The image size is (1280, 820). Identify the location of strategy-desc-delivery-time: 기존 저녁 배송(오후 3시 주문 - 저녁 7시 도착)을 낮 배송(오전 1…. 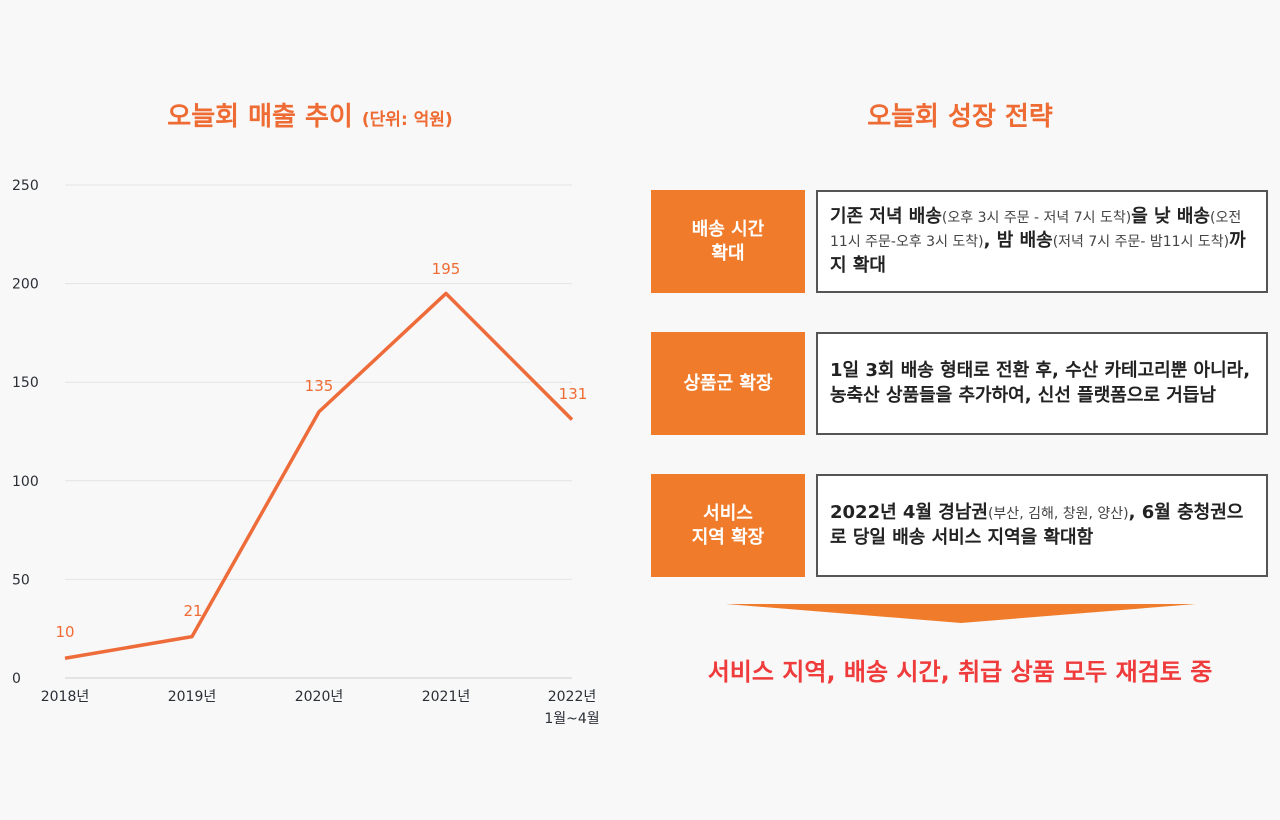
(1042, 241).